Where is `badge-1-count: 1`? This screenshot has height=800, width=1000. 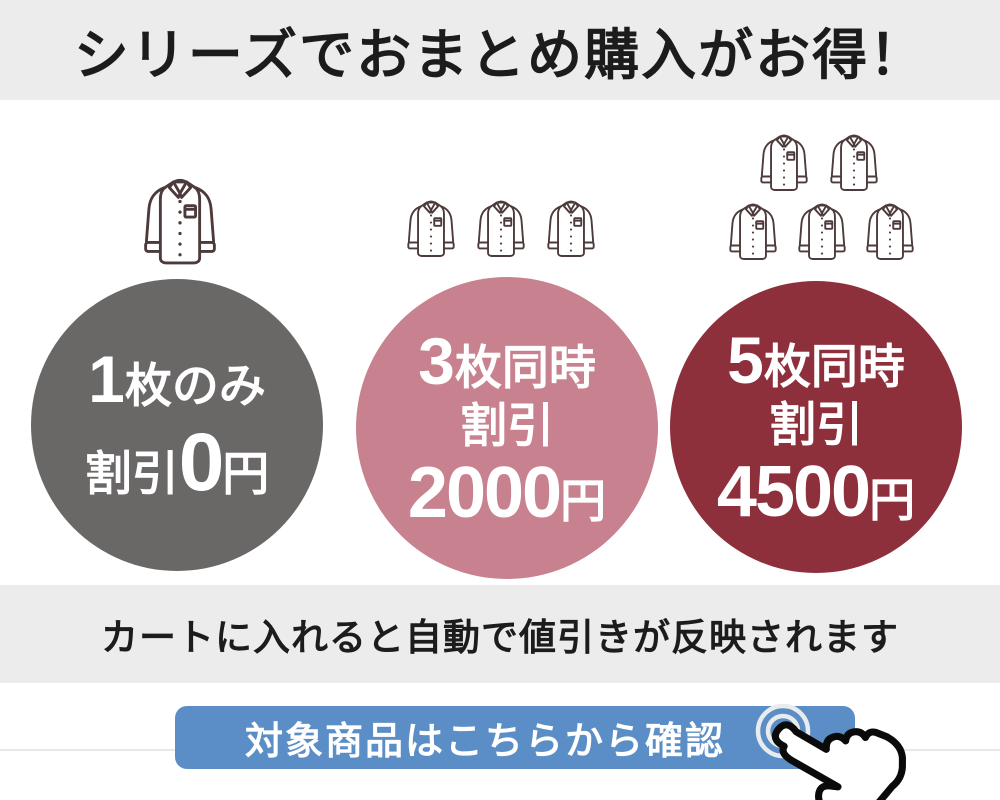 badge-1-count: 1 is located at coordinates (106, 379).